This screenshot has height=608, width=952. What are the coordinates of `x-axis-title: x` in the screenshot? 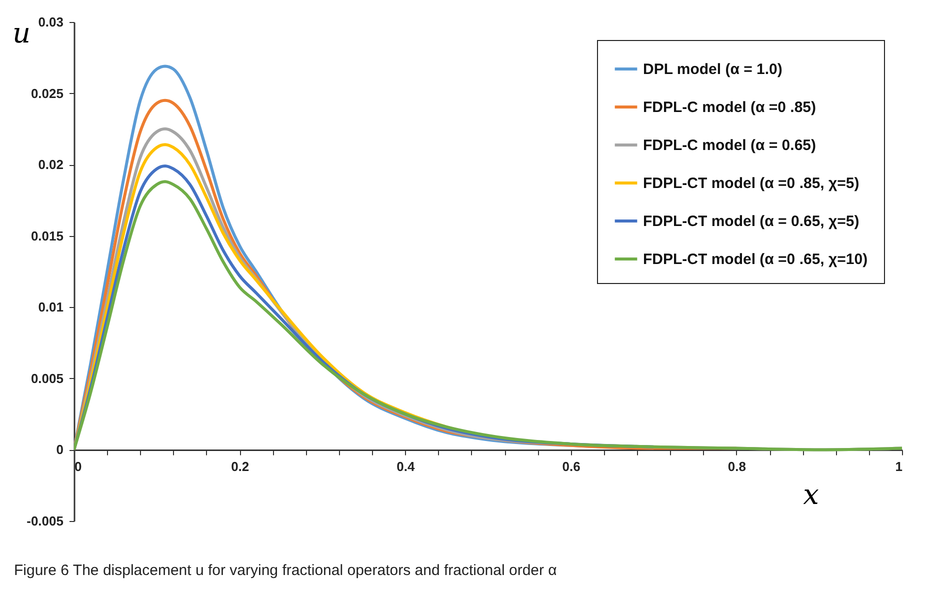 It's located at (811, 495).